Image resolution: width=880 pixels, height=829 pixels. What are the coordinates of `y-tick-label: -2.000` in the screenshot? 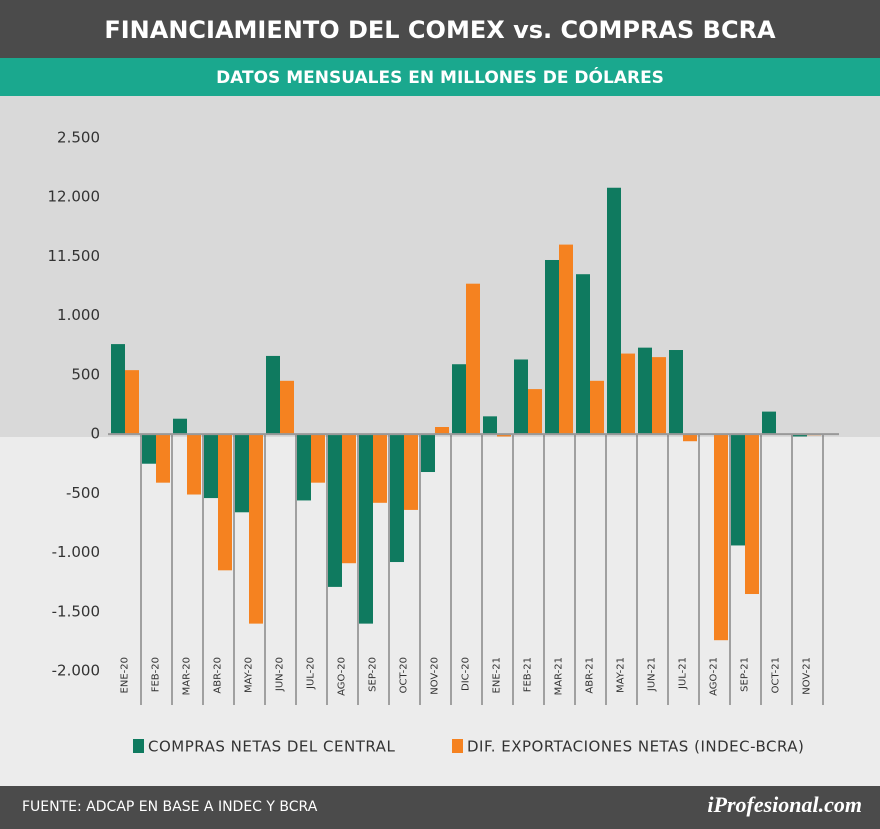 It's located at (76, 671).